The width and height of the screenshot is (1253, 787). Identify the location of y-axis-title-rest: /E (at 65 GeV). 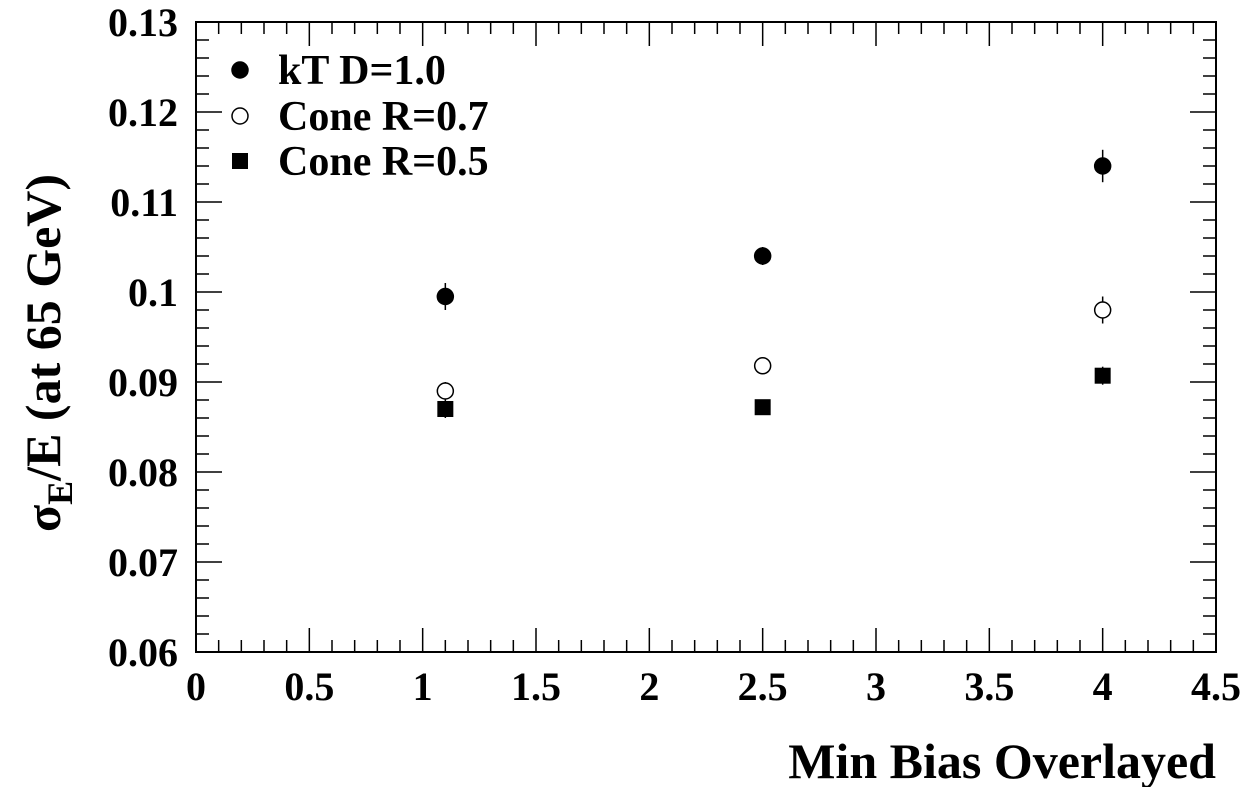
(43, 328).